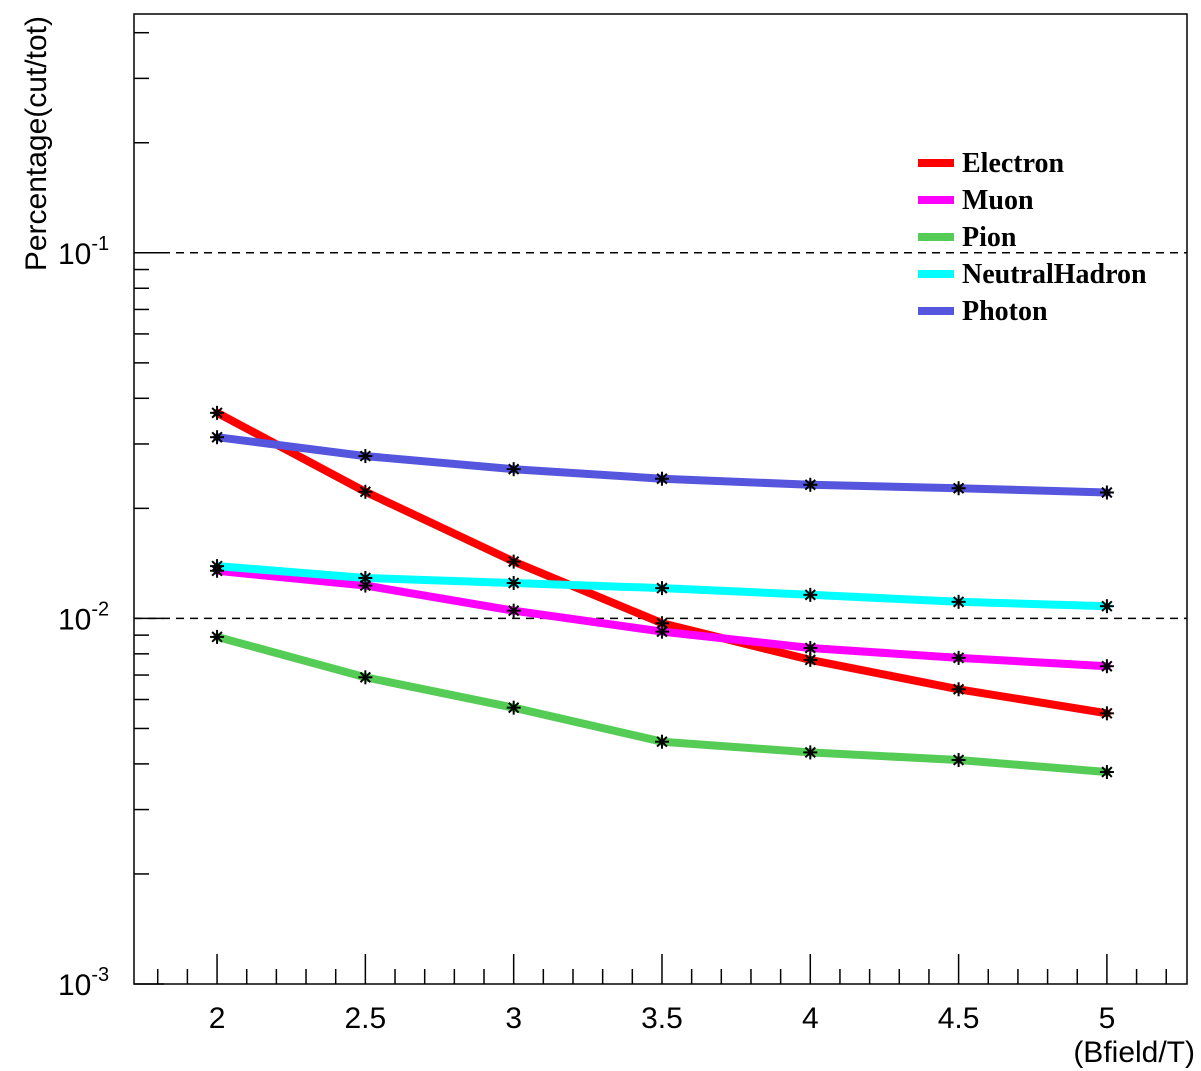 This screenshot has width=1201, height=1071. I want to click on legend-entry-muon: Muon, so click(976, 200).